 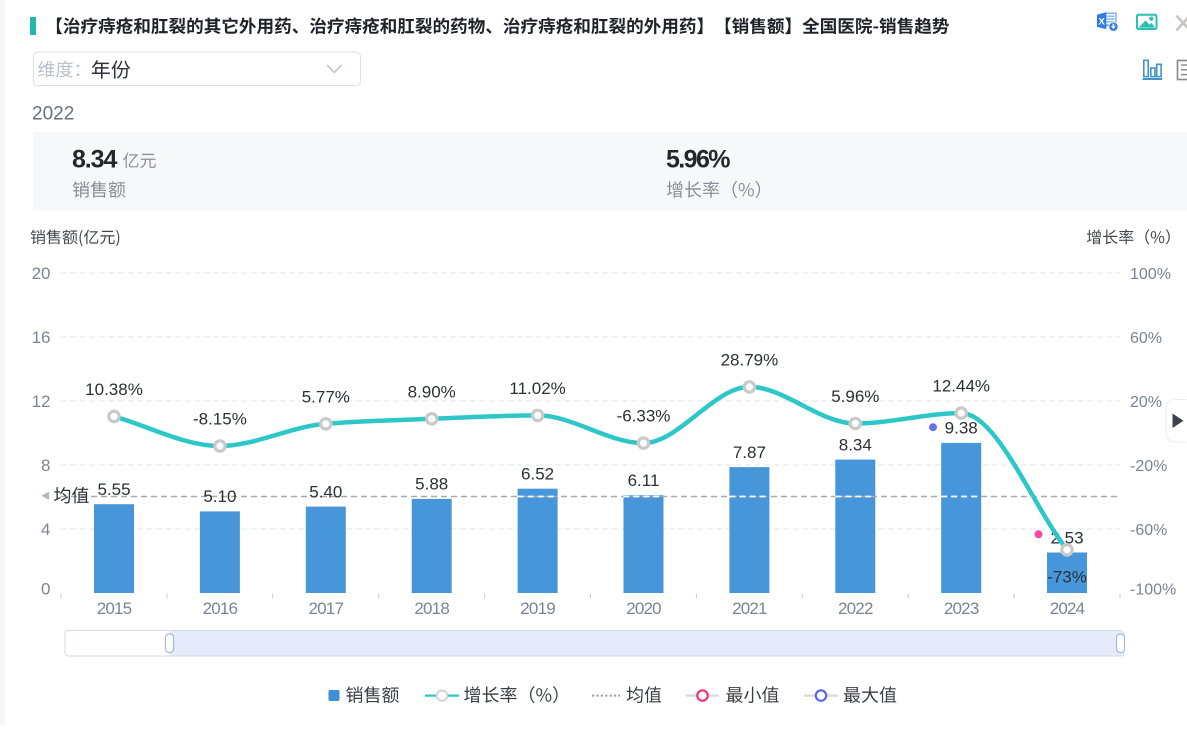 What do you see at coordinates (326, 396) in the screenshot?
I see `svg-text: 5.77%` at bounding box center [326, 396].